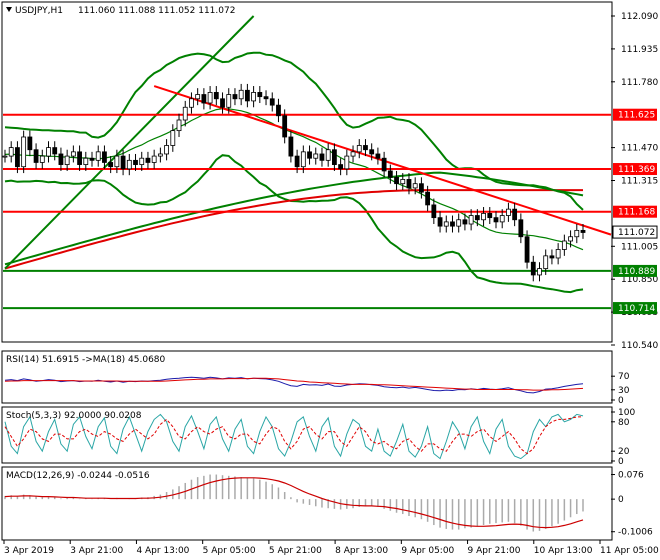  What do you see at coordinates (639, 182) in the screenshot?
I see `price-tick-label: 111.315` at bounding box center [639, 182].